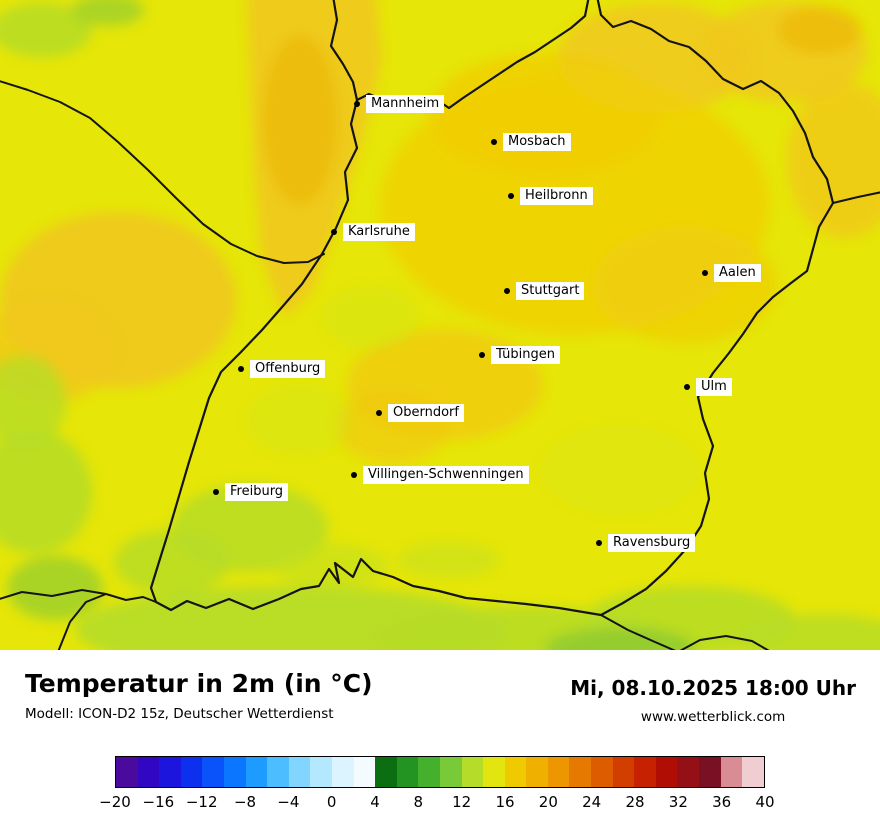  Describe the element at coordinates (379, 232) in the screenshot. I see `city-label: Karlsruhe` at that location.